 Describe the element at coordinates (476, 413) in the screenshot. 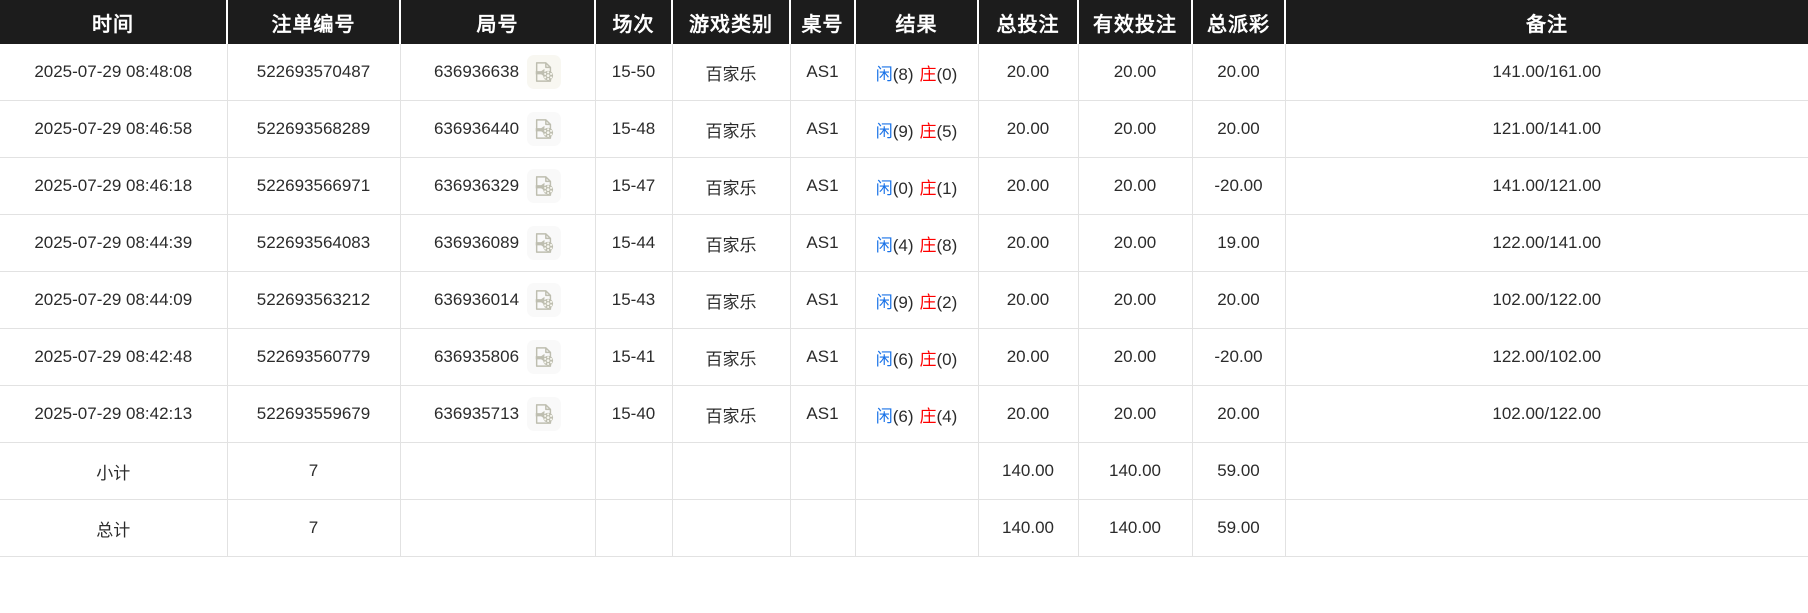

I see `round-no-text: 636935713` at that location.